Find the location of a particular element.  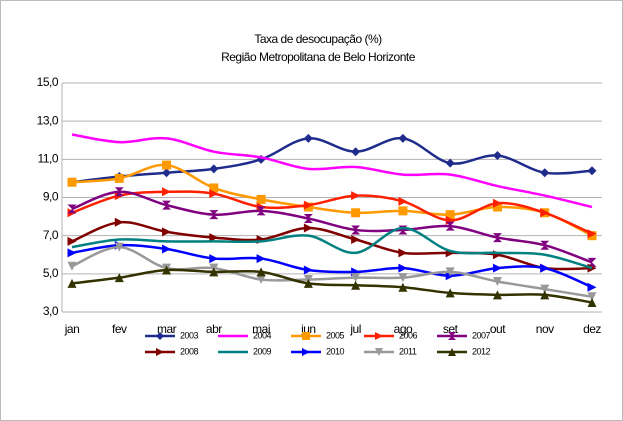

chart-title: Taxa de desocupação (%) is located at coordinates (318, 39).